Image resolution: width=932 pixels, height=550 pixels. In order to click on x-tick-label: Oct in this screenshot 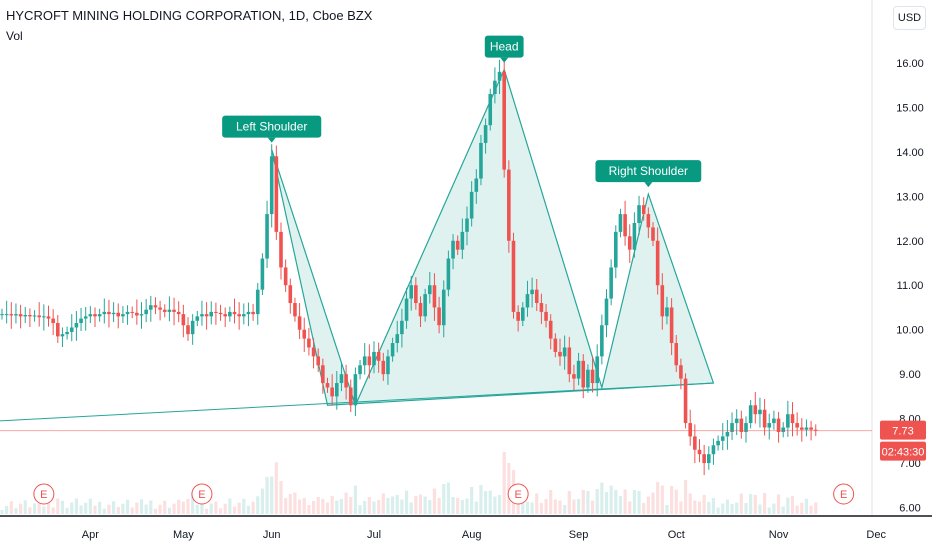, I will do `click(676, 535)`.